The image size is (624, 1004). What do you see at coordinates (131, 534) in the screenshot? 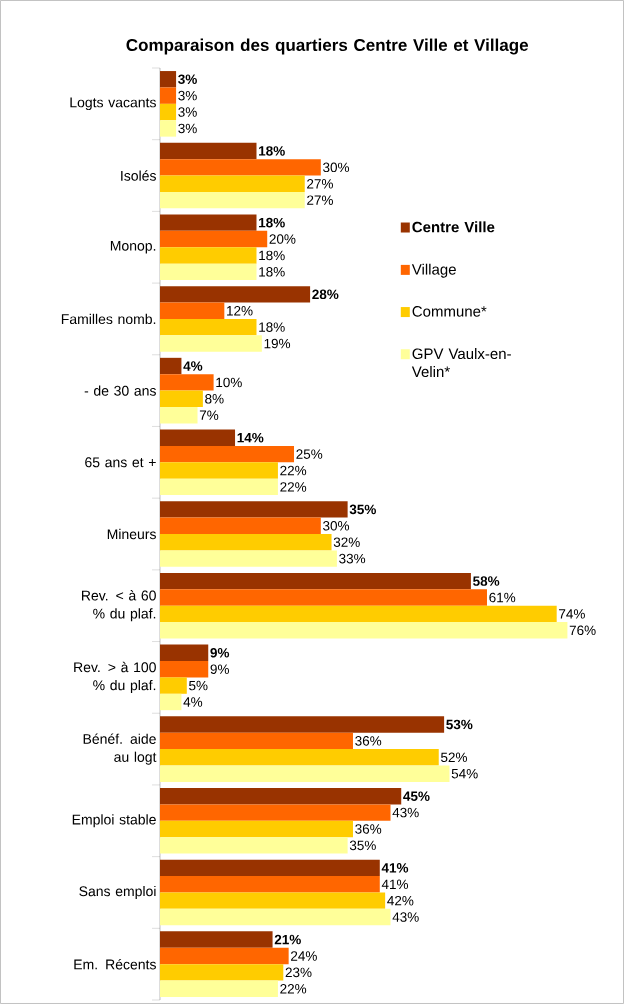
I see `y-tick-label: Mineurs` at bounding box center [131, 534].